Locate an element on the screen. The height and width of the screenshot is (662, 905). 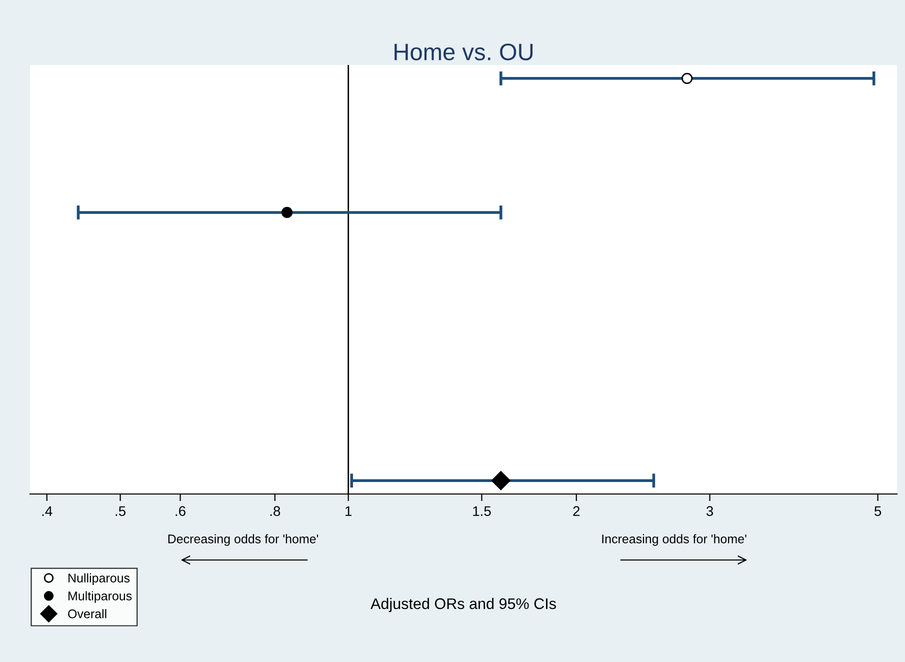
chart-title: Home vs. OU is located at coordinates (463, 52).